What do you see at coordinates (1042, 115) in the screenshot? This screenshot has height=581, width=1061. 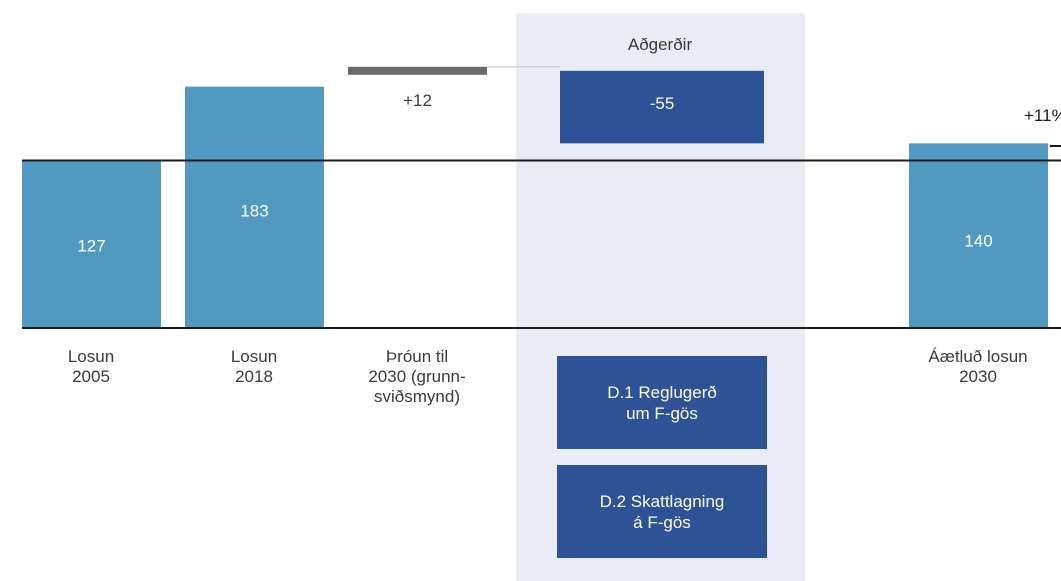 I see `annotation-percent: +11%` at bounding box center [1042, 115].